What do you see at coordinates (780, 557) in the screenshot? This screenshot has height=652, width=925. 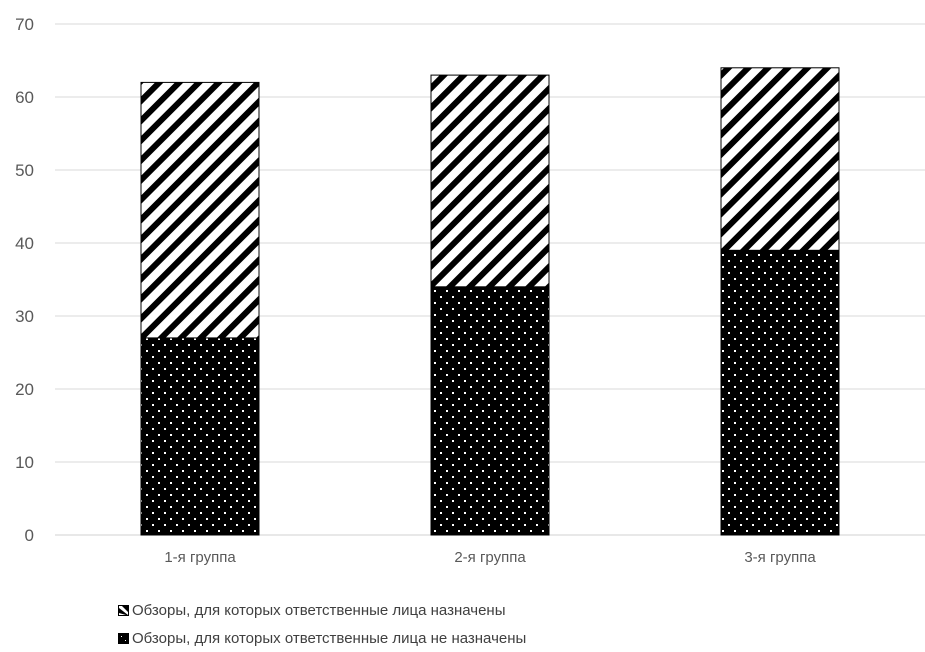 I see `x-tick-label: 3-я группа` at bounding box center [780, 557].